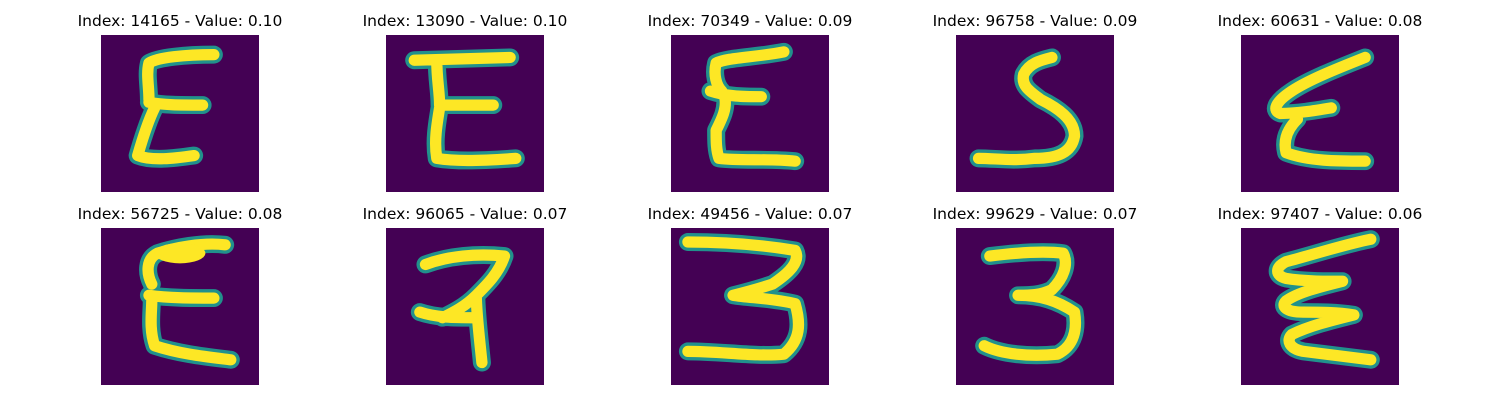 The height and width of the screenshot is (400, 1500). I want to click on grid-panel: Index: 97407 - Value: 0.06, so click(1320, 294).